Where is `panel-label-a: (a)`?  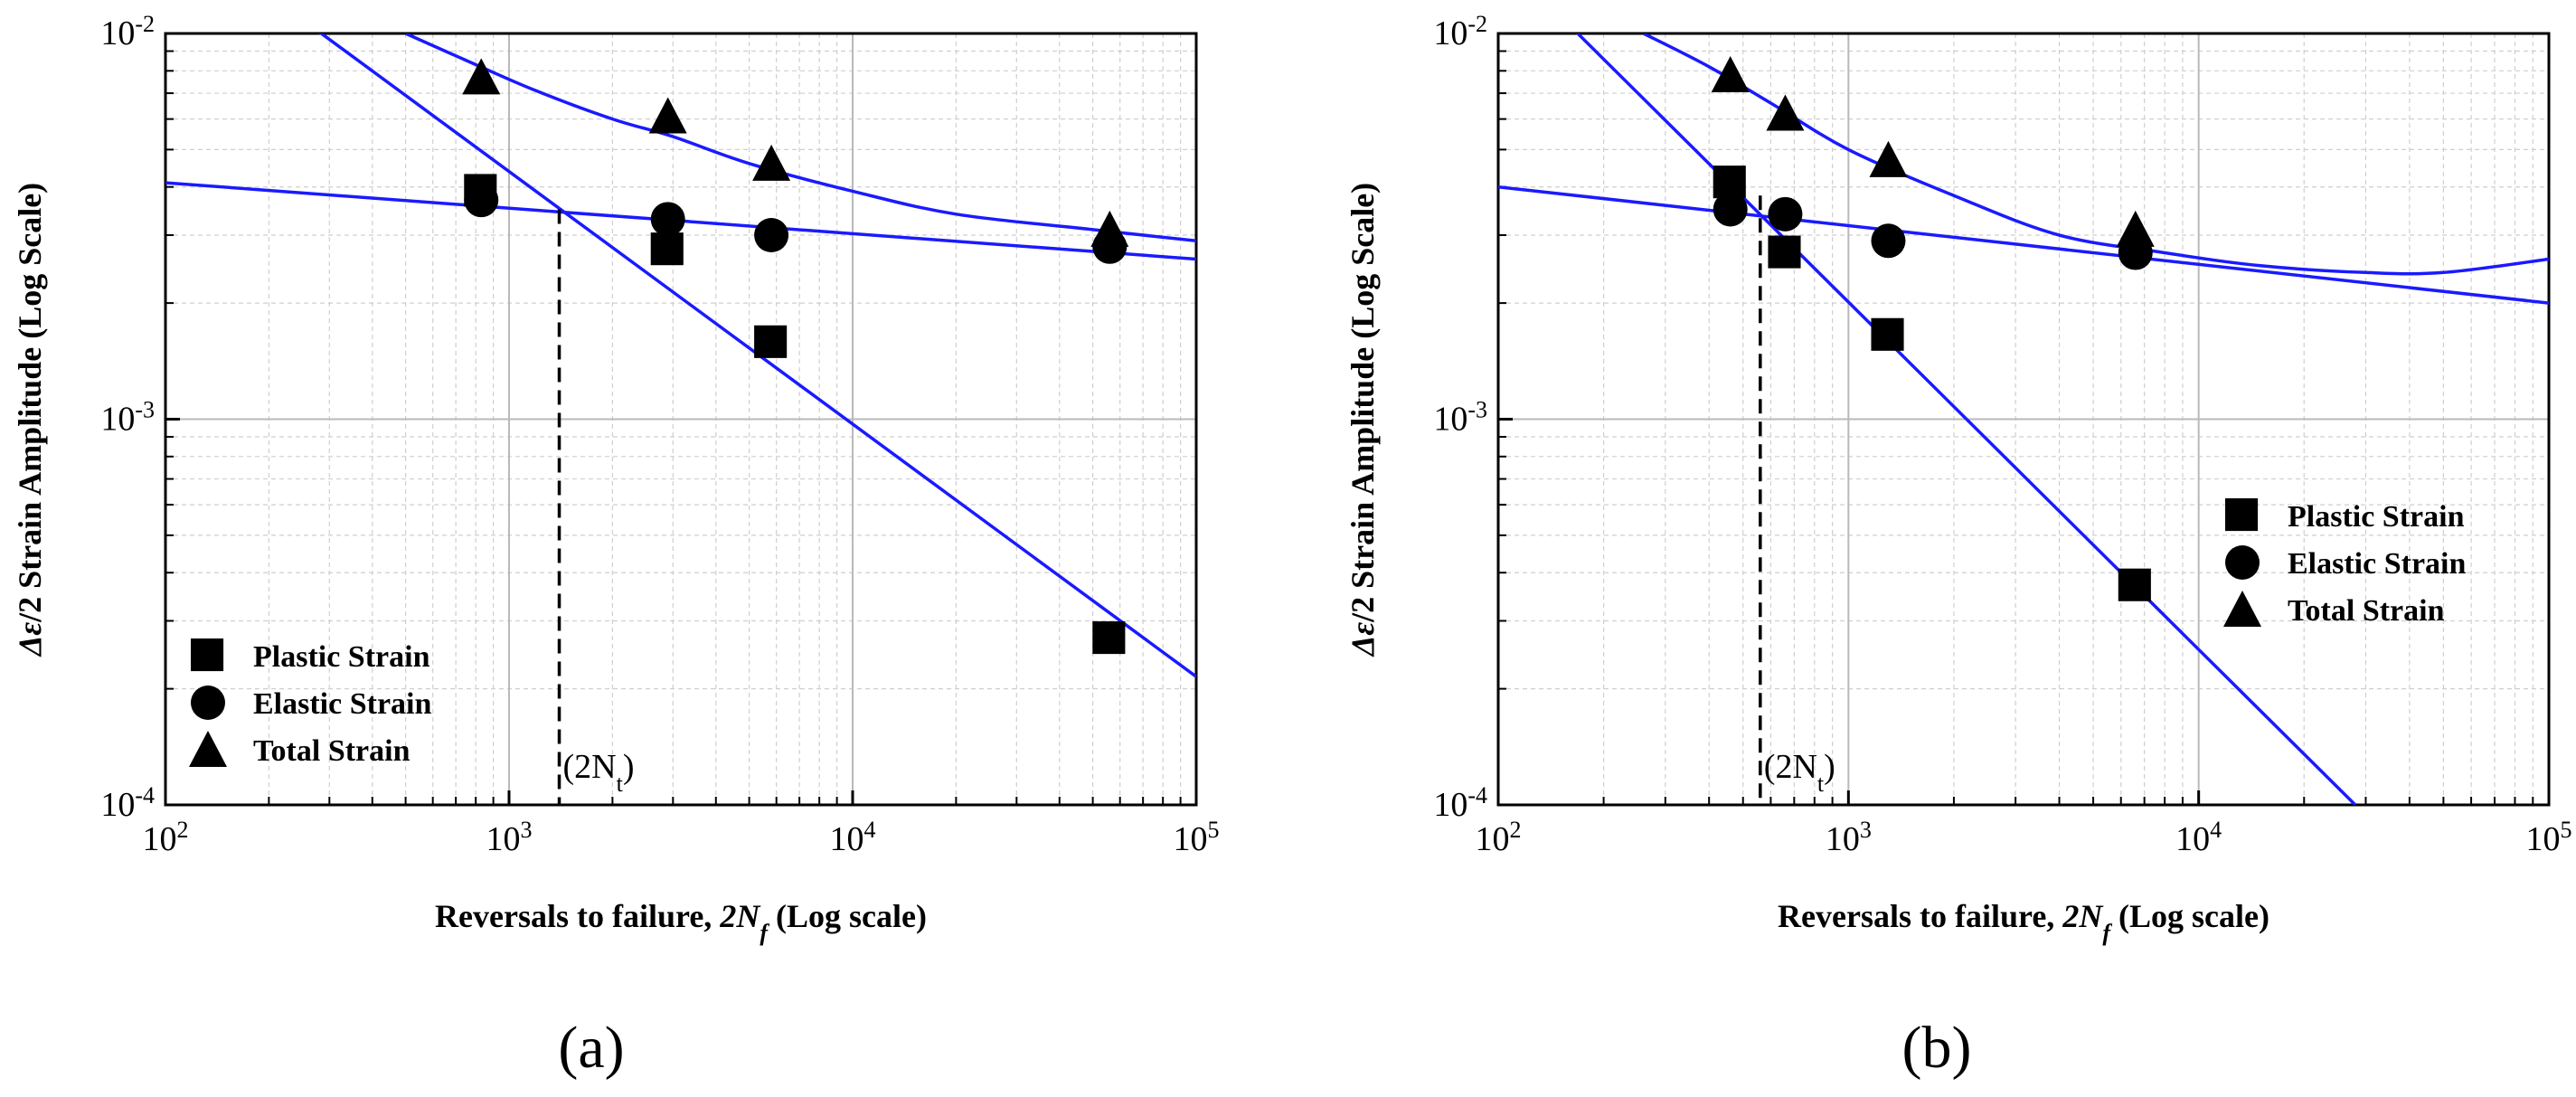 panel-label-a: (a) is located at coordinates (591, 1048).